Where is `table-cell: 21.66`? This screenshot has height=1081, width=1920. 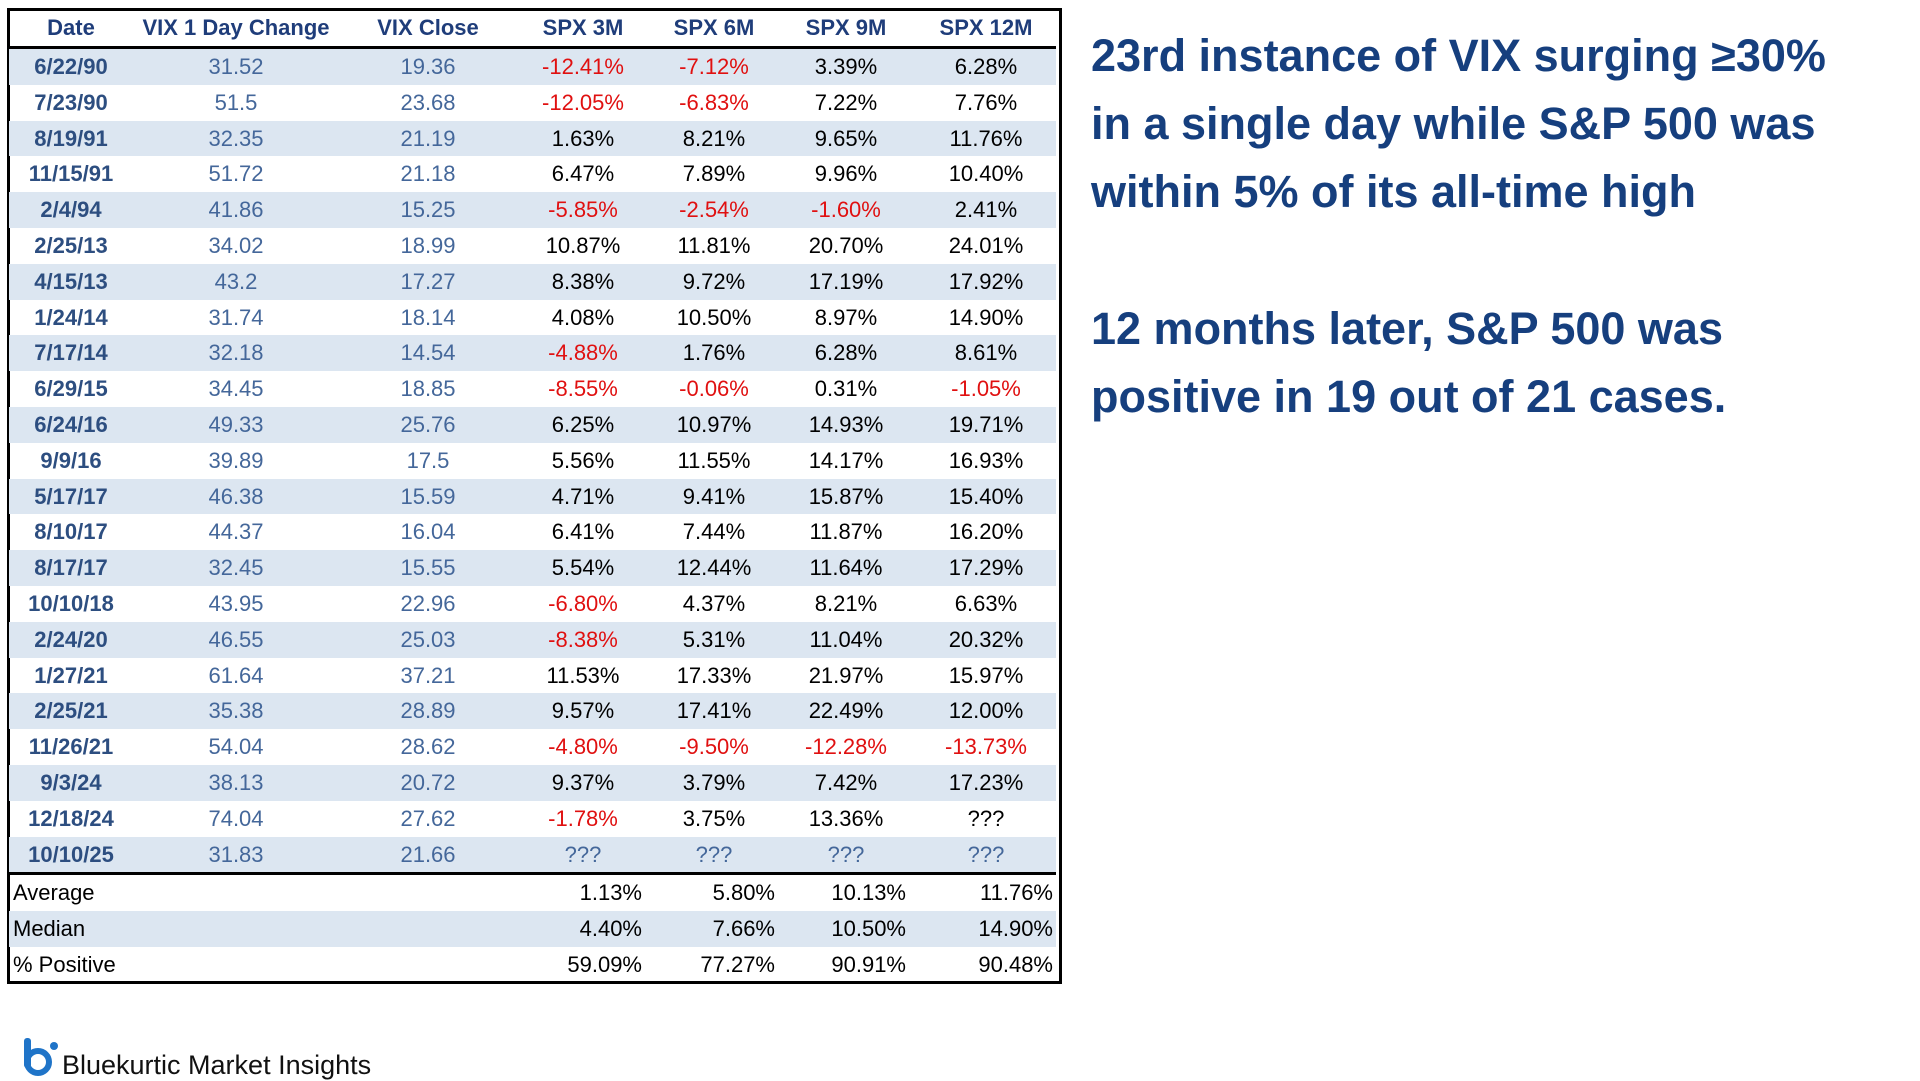
table-cell: 21.66 is located at coordinates (428, 854).